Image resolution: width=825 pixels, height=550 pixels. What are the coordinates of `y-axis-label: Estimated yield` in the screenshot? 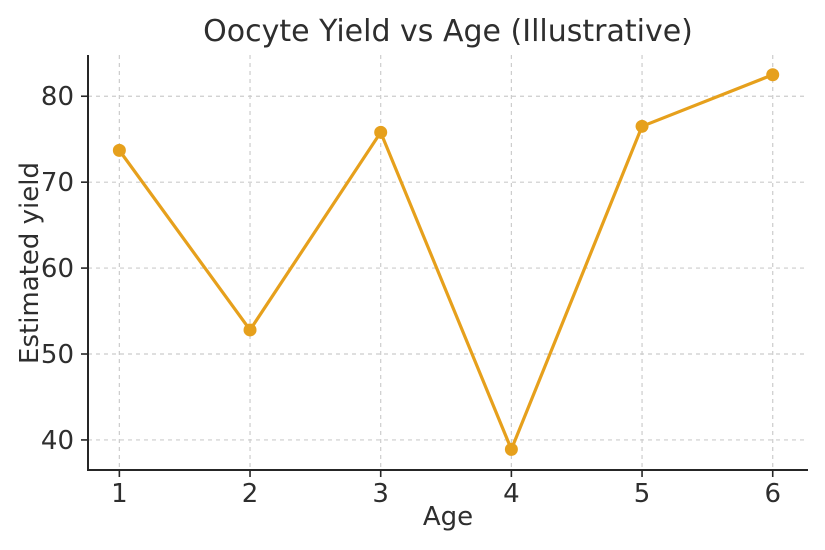 It's located at (30, 263).